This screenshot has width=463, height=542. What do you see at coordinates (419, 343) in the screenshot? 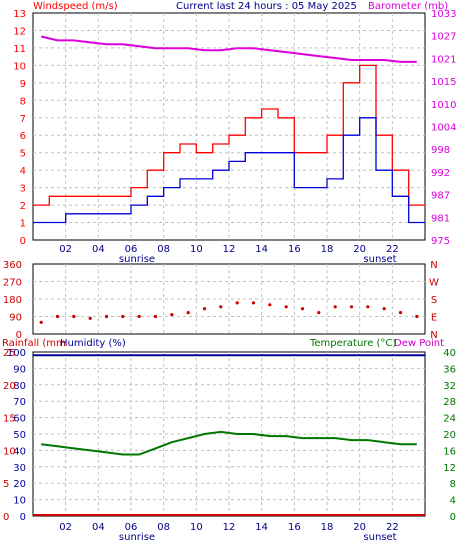
I see `dewpoint-axis-title: Dew Point` at bounding box center [419, 343].